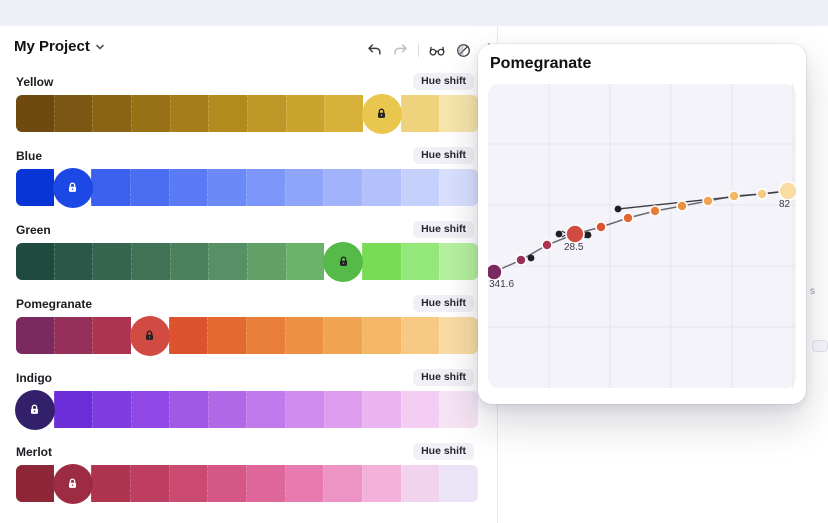  What do you see at coordinates (400, 50) in the screenshot?
I see `redo-button` at bounding box center [400, 50].